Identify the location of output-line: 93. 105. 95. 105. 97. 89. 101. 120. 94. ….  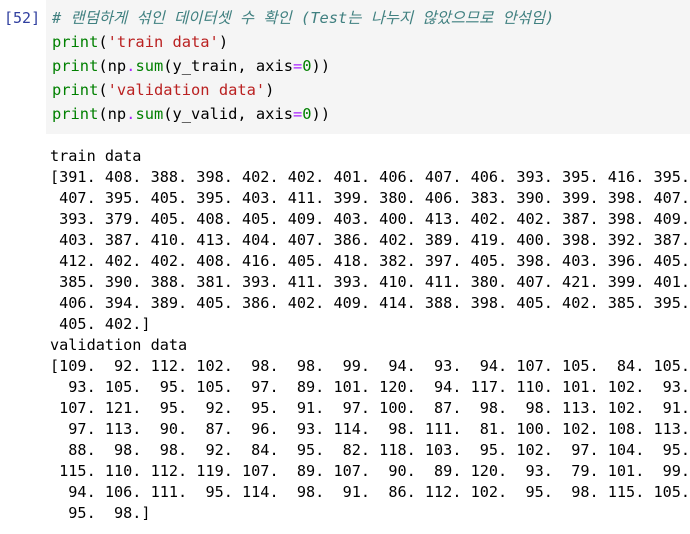
(370, 387).